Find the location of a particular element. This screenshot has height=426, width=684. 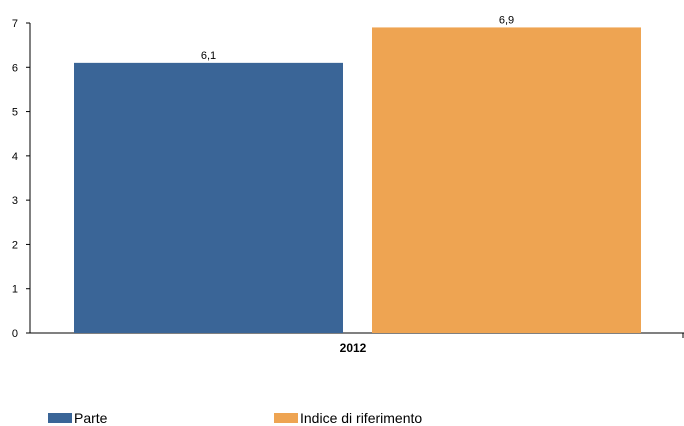

y-tick-label: 3 is located at coordinates (15, 201).